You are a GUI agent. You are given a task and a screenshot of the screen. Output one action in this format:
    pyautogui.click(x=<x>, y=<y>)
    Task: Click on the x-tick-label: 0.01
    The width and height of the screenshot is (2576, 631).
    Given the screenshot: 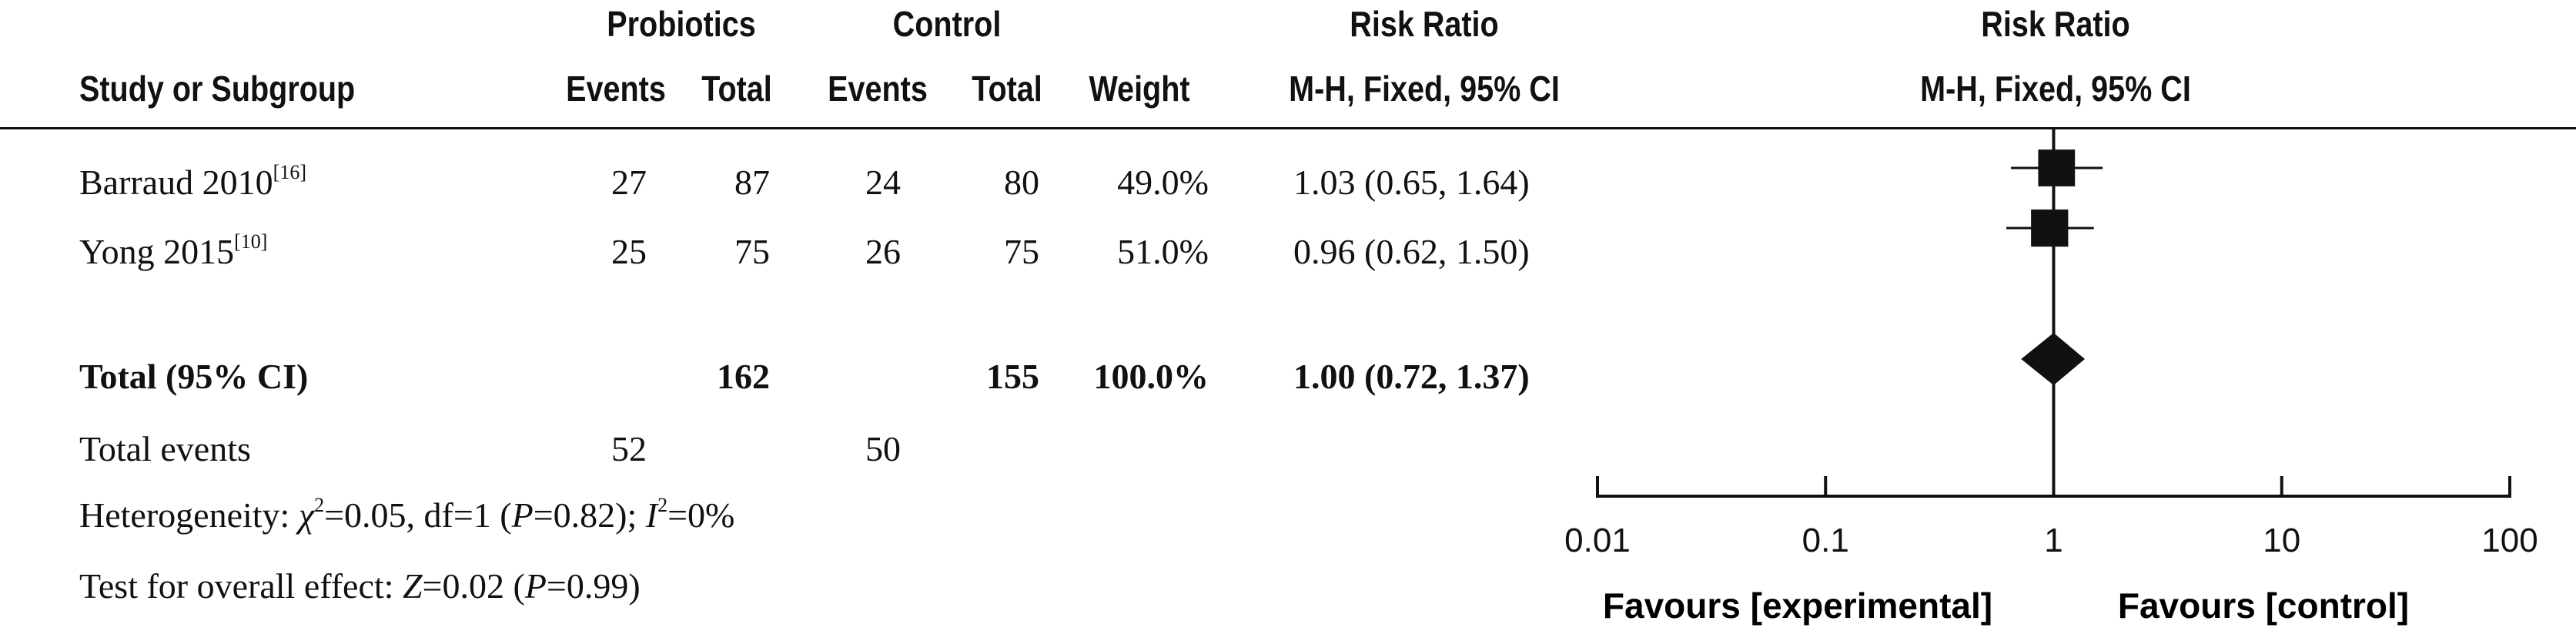 What is the action you would take?
    pyautogui.click(x=1598, y=540)
    